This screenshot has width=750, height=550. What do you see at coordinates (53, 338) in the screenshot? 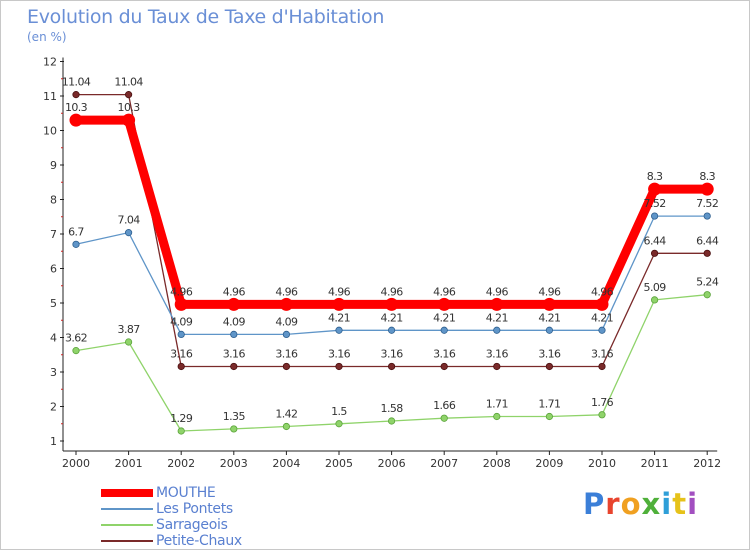
I see `y-tick-label: 4` at bounding box center [53, 338].